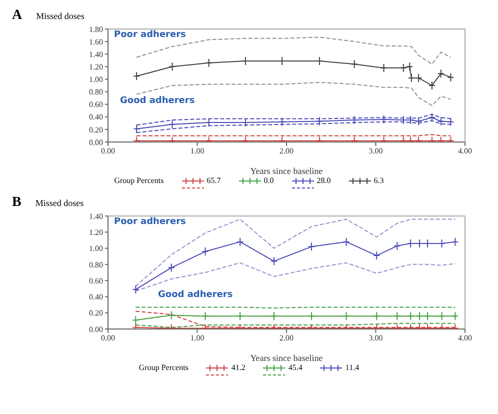 Image resolution: width=498 pixels, height=414 pixels. Describe the element at coordinates (352, 367) in the screenshot. I see `legend-label: 11.4` at that location.